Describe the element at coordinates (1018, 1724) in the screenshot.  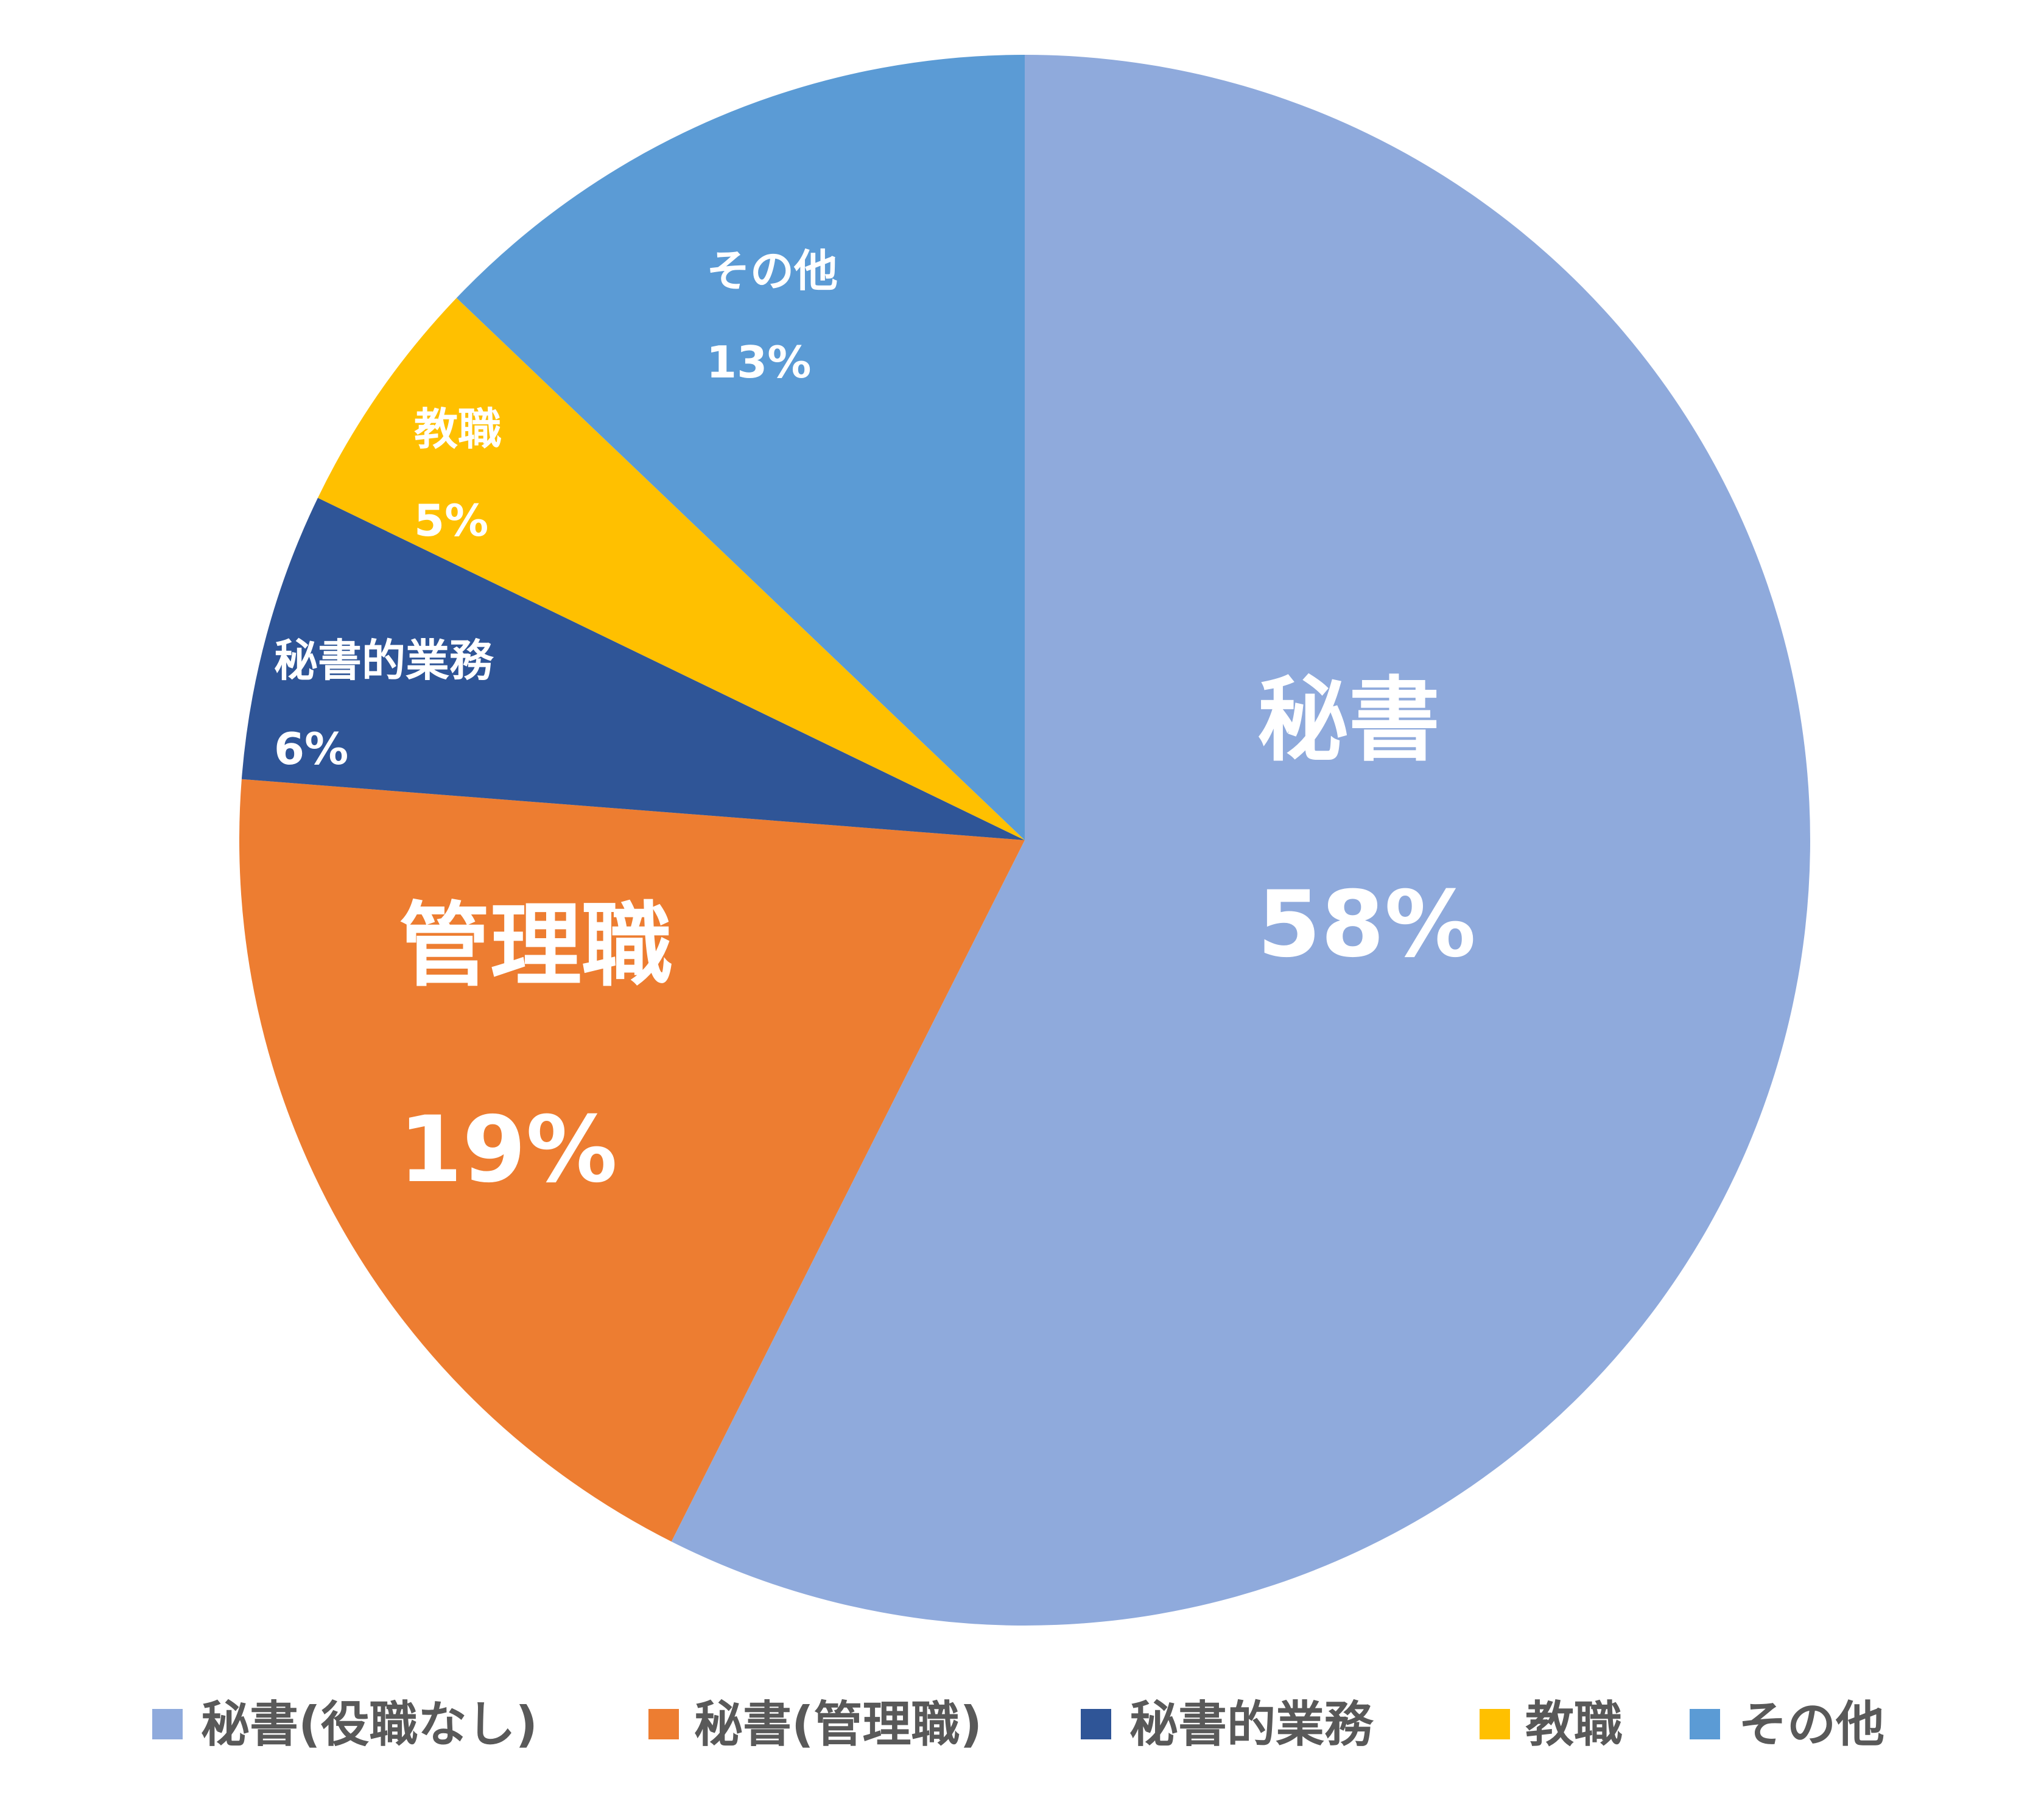
I see `legend: 秘書(役職なし) 秘書(管理職) 秘書的業務 教職 その他` at that location.